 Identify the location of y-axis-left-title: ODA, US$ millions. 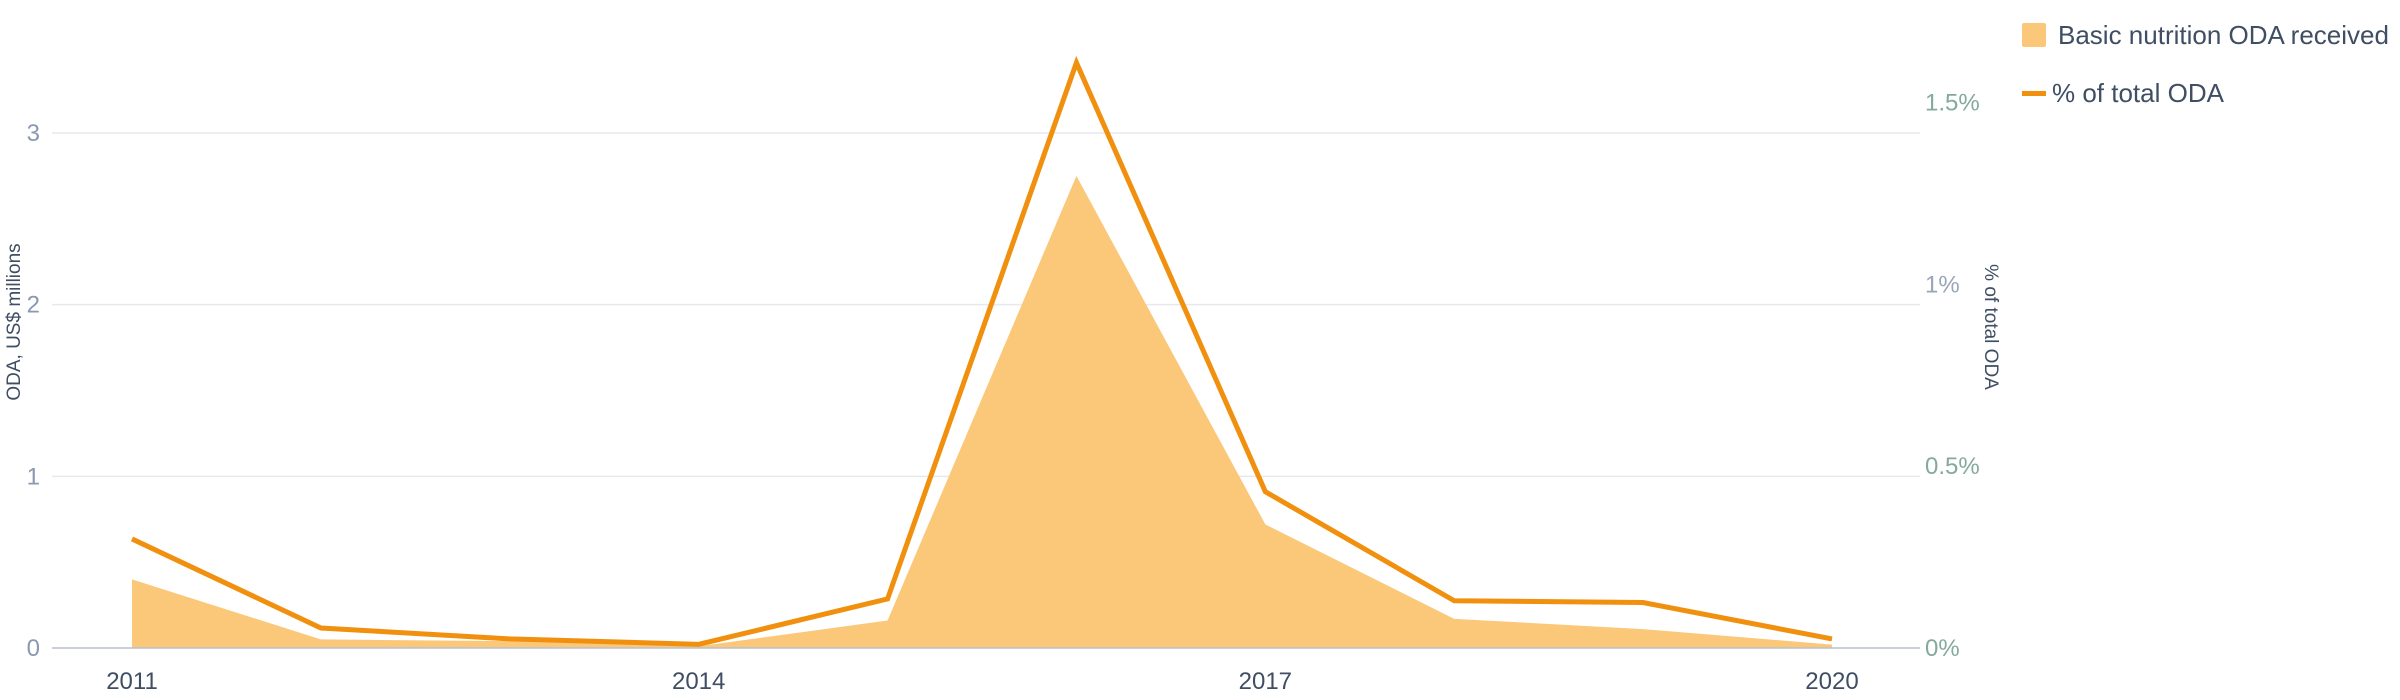
(14, 321).